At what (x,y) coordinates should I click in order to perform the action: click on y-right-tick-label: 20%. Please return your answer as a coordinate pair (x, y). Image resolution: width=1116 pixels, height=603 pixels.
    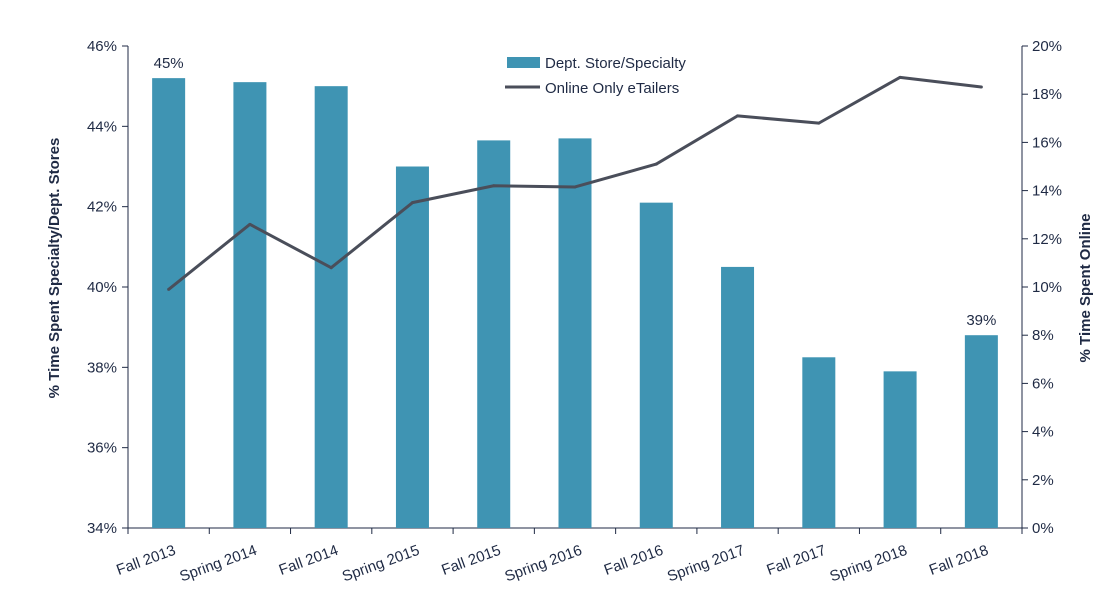
    Looking at the image, I should click on (1047, 46).